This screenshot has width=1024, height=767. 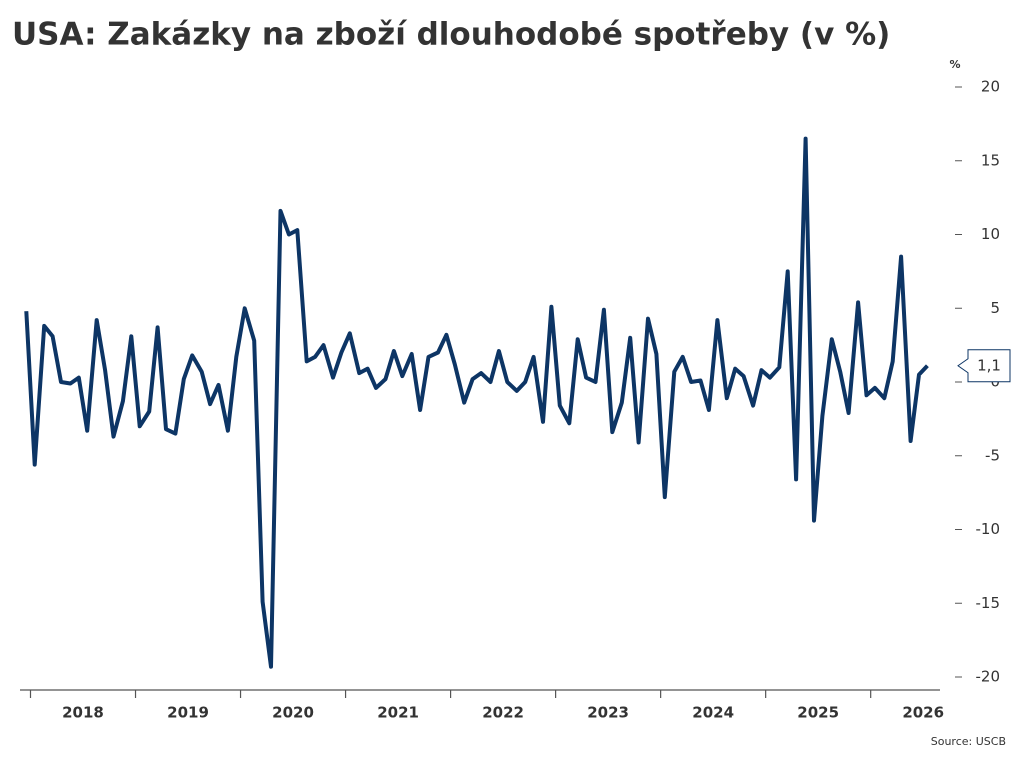 What do you see at coordinates (990, 87) in the screenshot?
I see `y-tick-label: 20` at bounding box center [990, 87].